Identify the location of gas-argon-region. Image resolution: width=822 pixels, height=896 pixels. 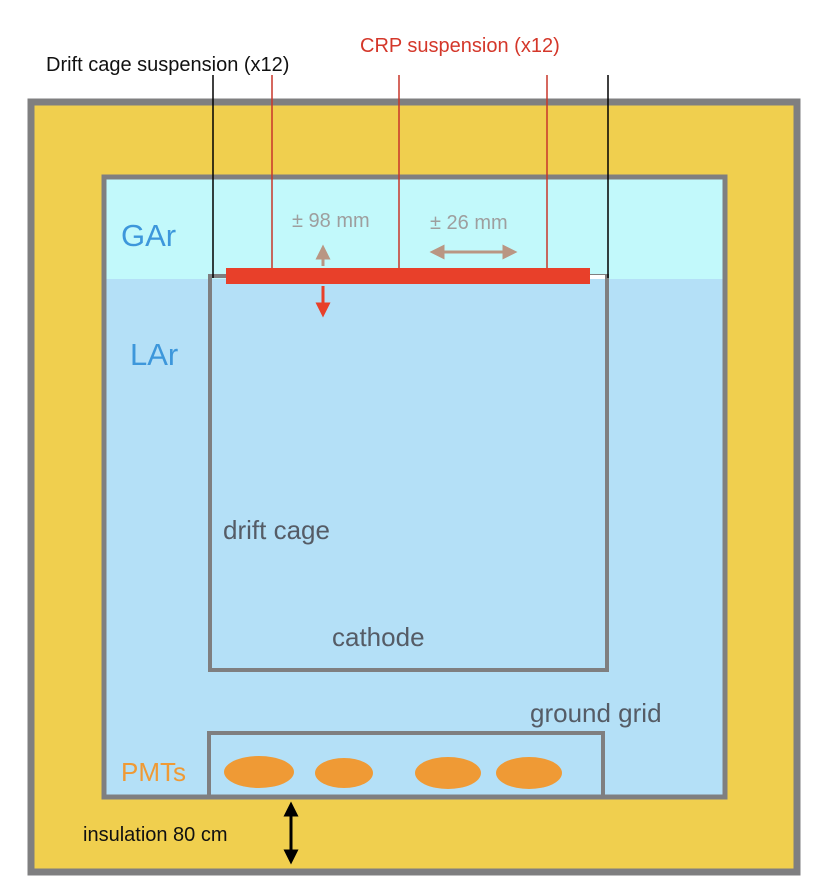
(414, 228).